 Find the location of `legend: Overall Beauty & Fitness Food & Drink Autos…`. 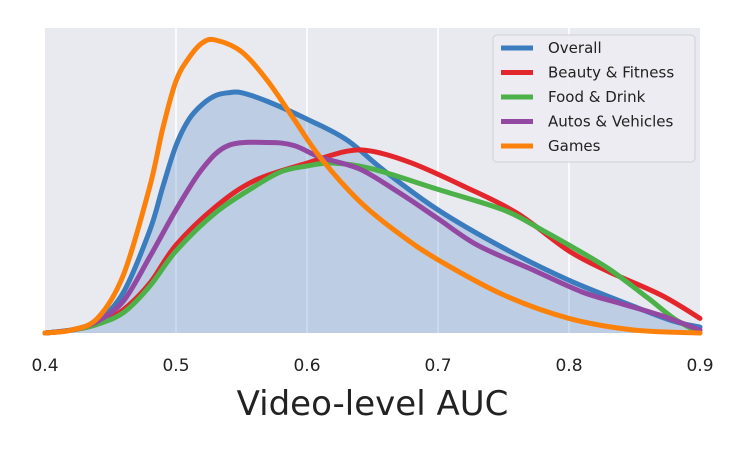

legend: Overall Beauty & Fitness Food & Drink Autos… is located at coordinates (594, 98).